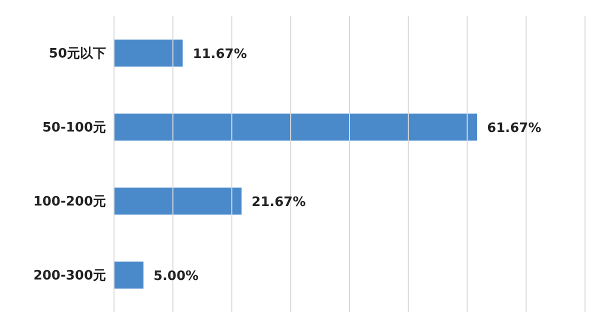  What do you see at coordinates (514, 128) in the screenshot?
I see `data-label: 61.67%` at bounding box center [514, 128].